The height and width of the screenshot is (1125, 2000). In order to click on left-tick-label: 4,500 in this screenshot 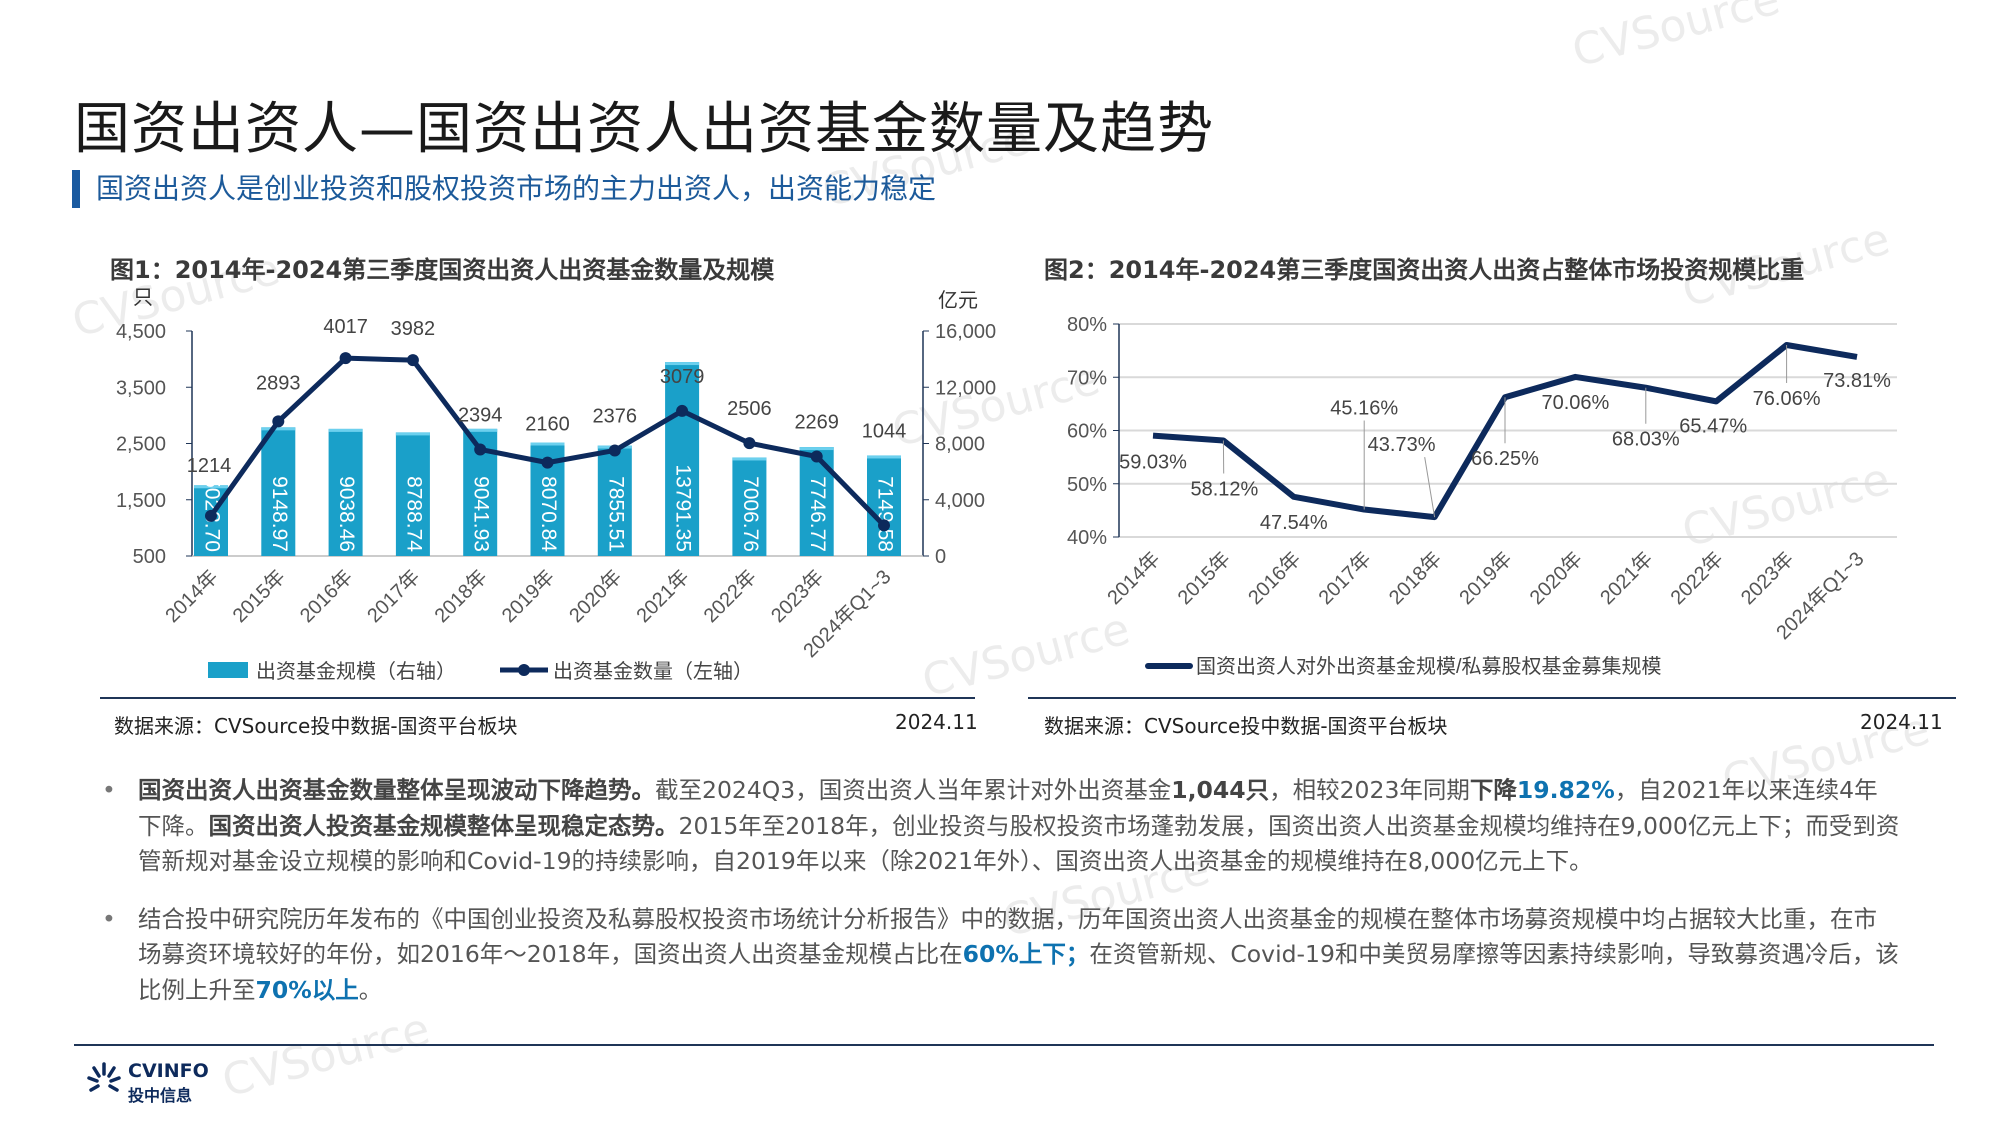, I will do `click(141, 332)`.